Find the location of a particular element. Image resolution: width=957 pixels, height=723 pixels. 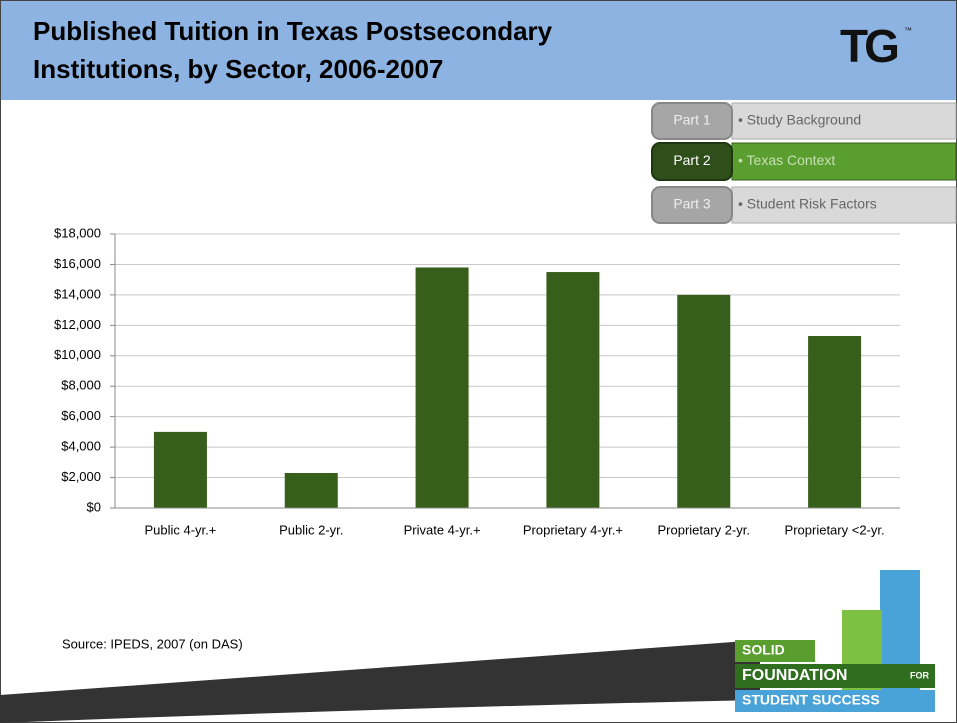

y-tick-label: $8,000 is located at coordinates (81, 385).